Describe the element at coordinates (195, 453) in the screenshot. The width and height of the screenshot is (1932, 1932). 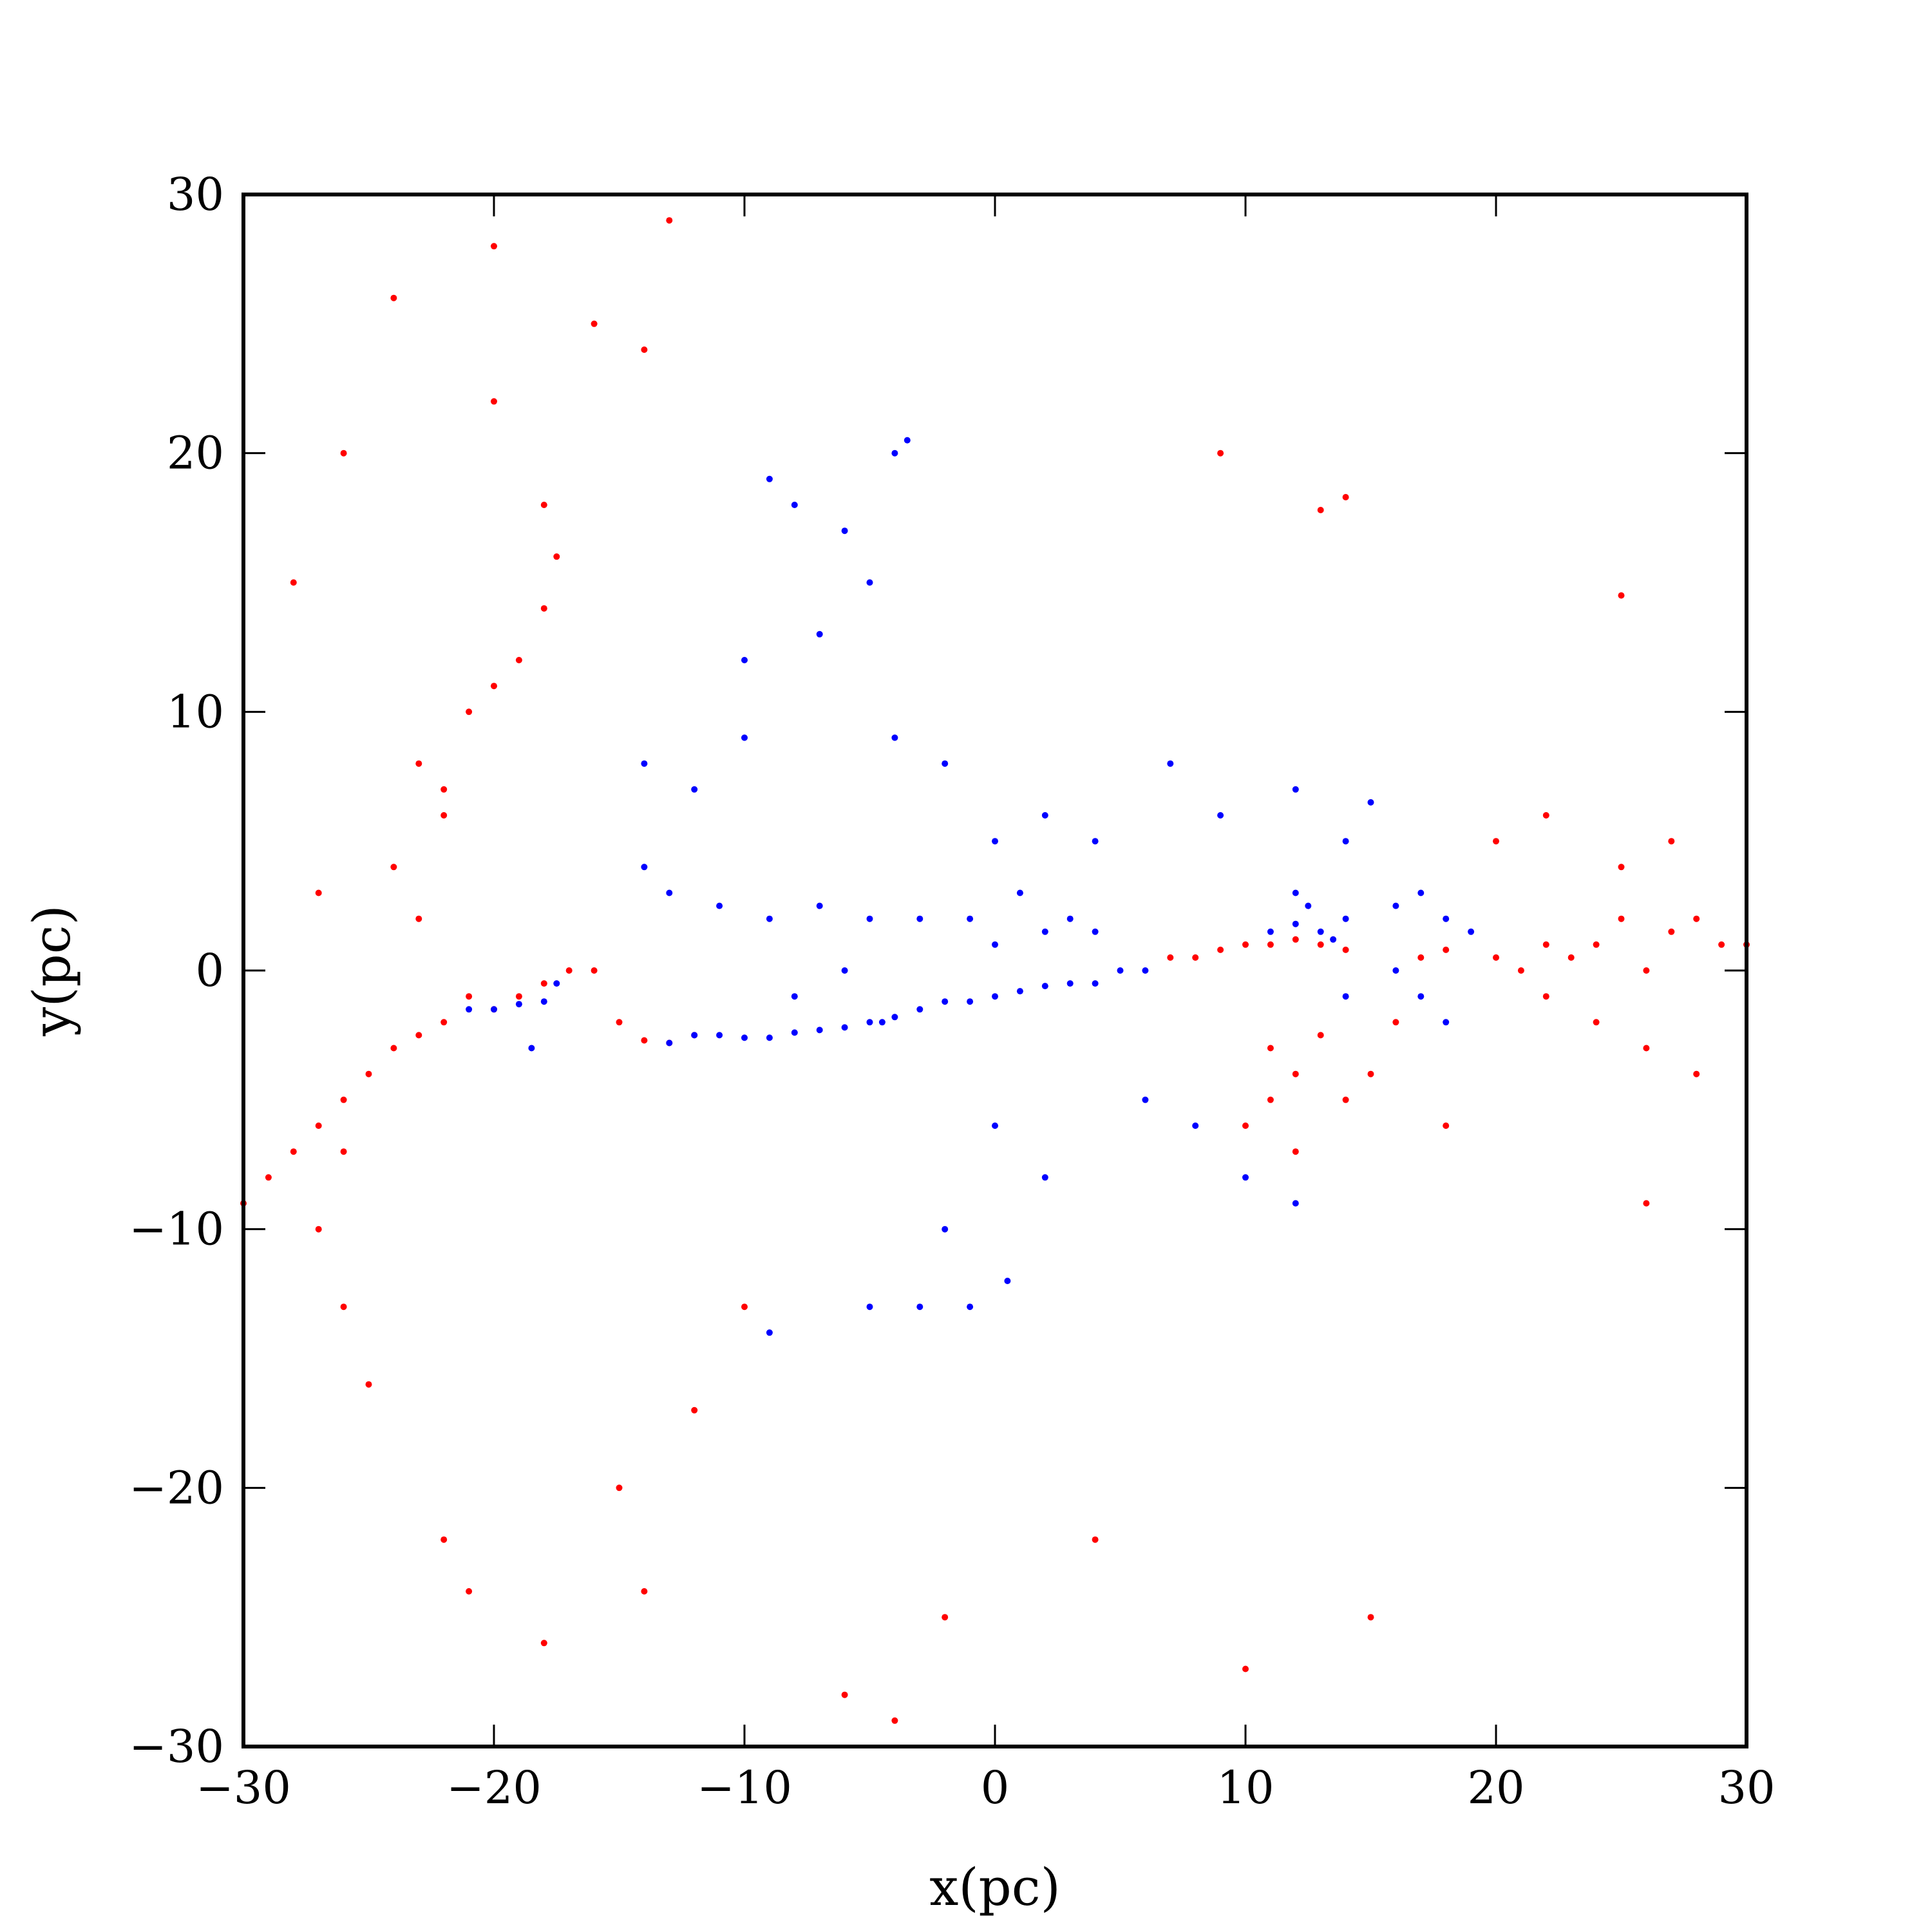
I see `y-tick-label: 20` at that location.